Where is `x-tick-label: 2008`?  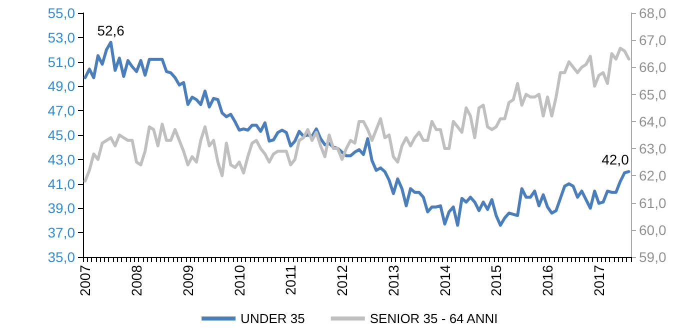
x-tick-label: 2008 is located at coordinates (136, 280).